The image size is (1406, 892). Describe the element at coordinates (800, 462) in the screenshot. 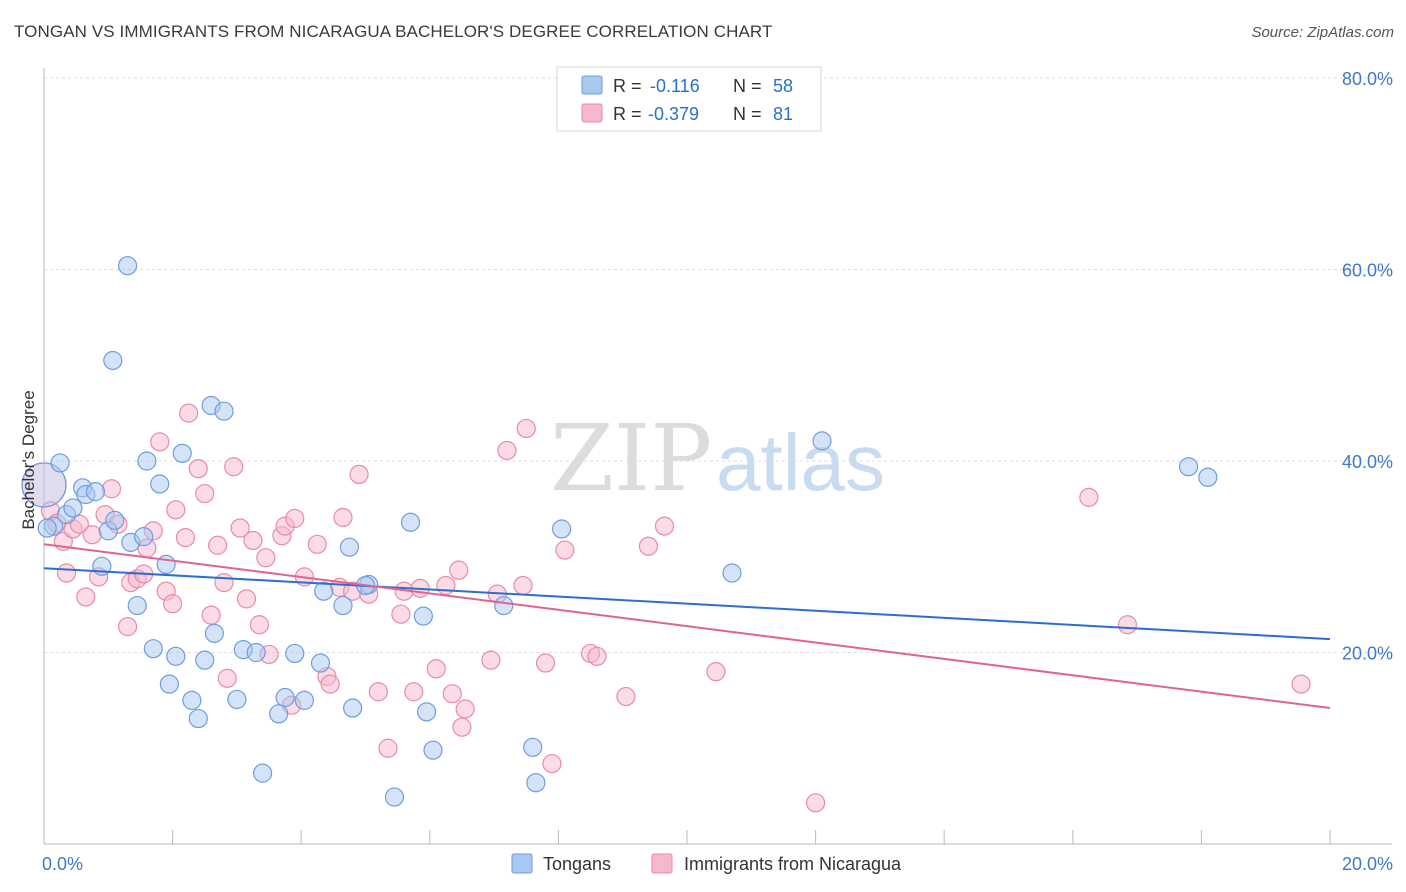

I see `watermark-atlas: atlas` at that location.